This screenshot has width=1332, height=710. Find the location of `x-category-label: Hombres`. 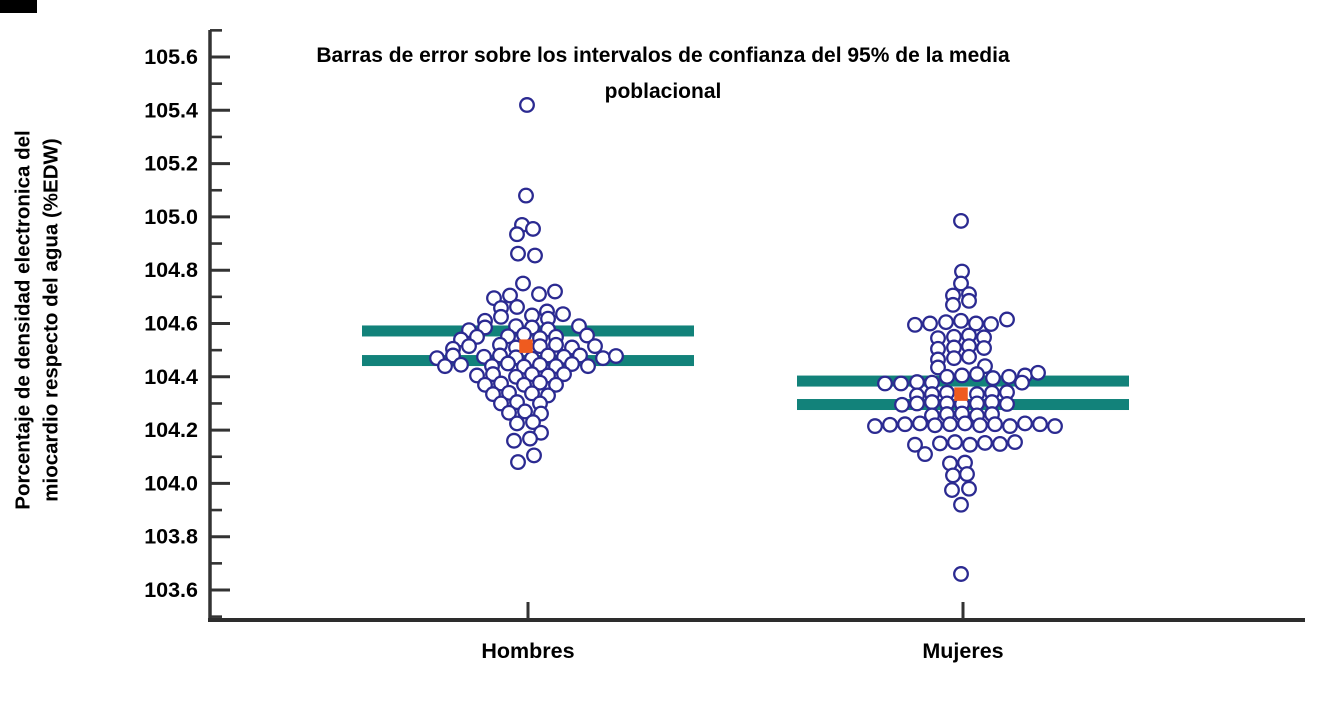

x-category-label: Hombres is located at coordinates (527, 651).